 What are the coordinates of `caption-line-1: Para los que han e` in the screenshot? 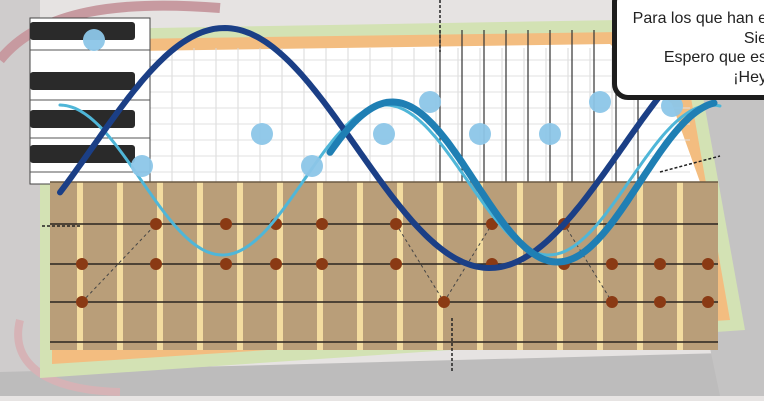 It's located at (698, 18).